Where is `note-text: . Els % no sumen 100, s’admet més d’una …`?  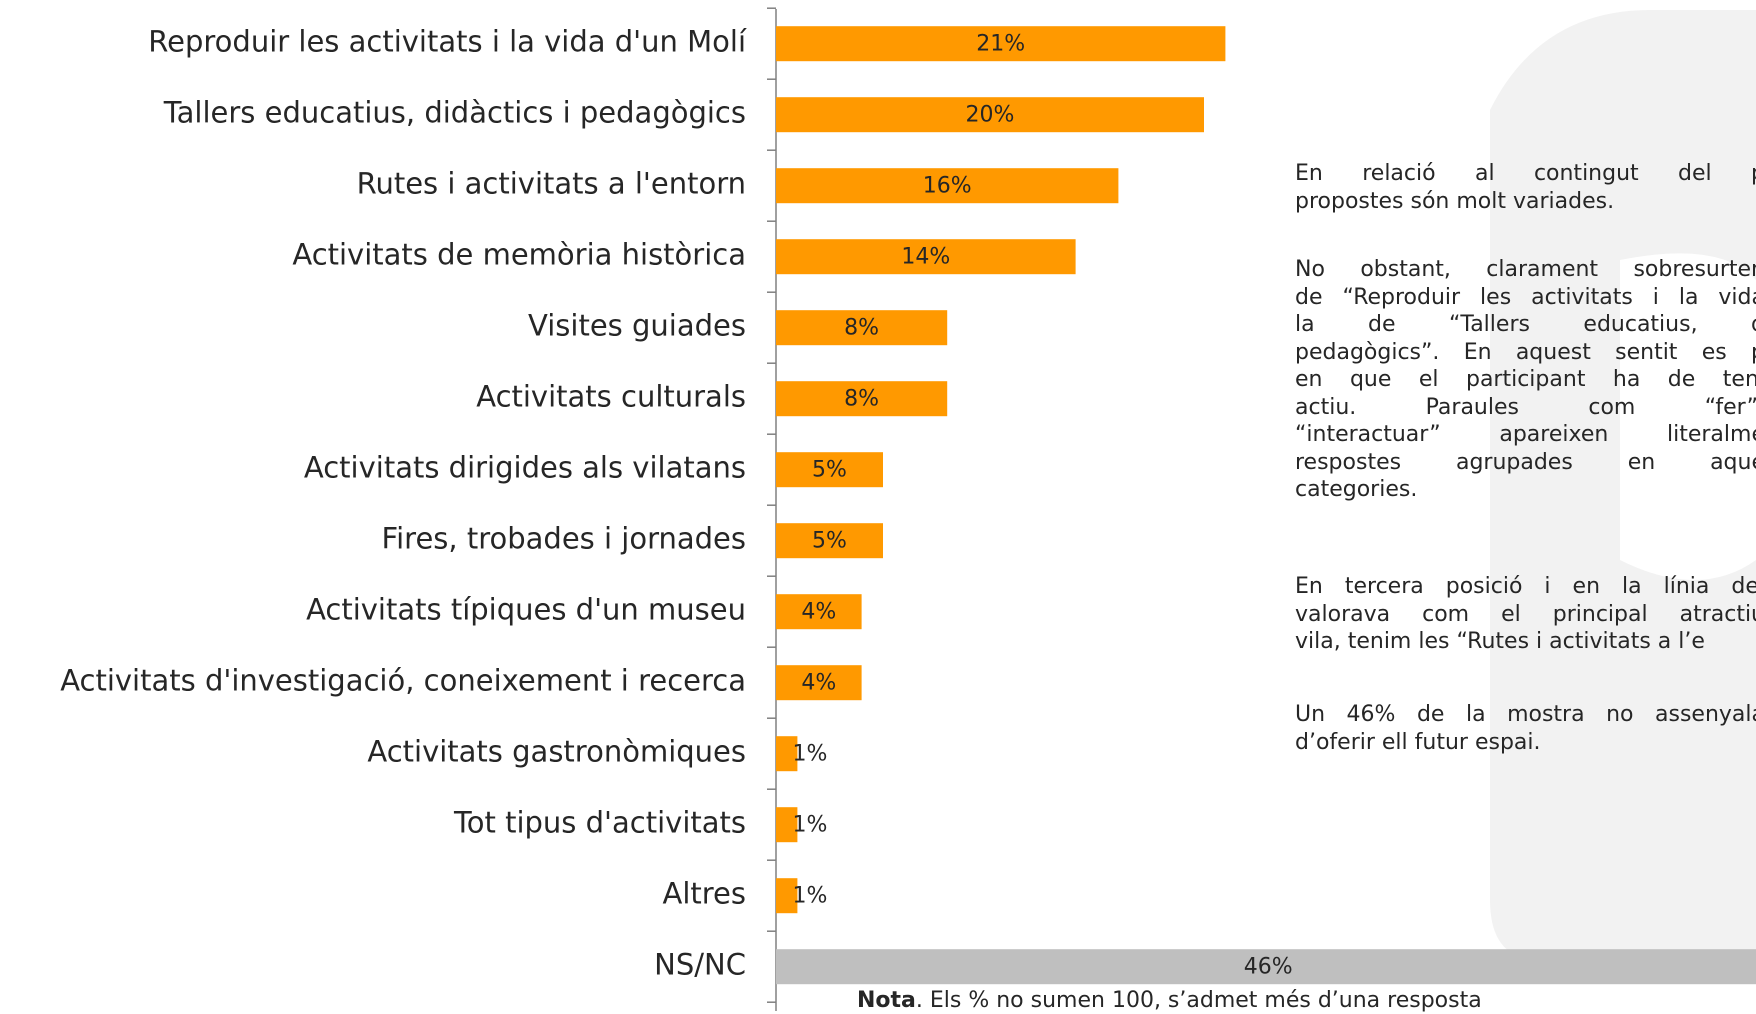
note-text: . Els % no sumen 100, s’admet més d’una … is located at coordinates (1199, 1000).